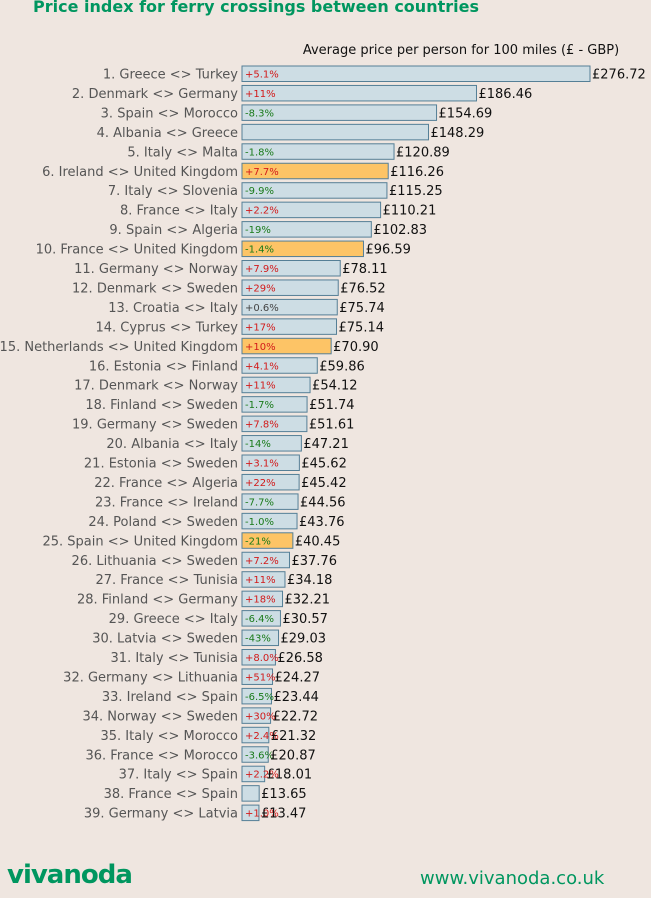 The image size is (651, 898). Describe the element at coordinates (156, 269) in the screenshot. I see `category-label: 11. Germany <> Norway` at that location.